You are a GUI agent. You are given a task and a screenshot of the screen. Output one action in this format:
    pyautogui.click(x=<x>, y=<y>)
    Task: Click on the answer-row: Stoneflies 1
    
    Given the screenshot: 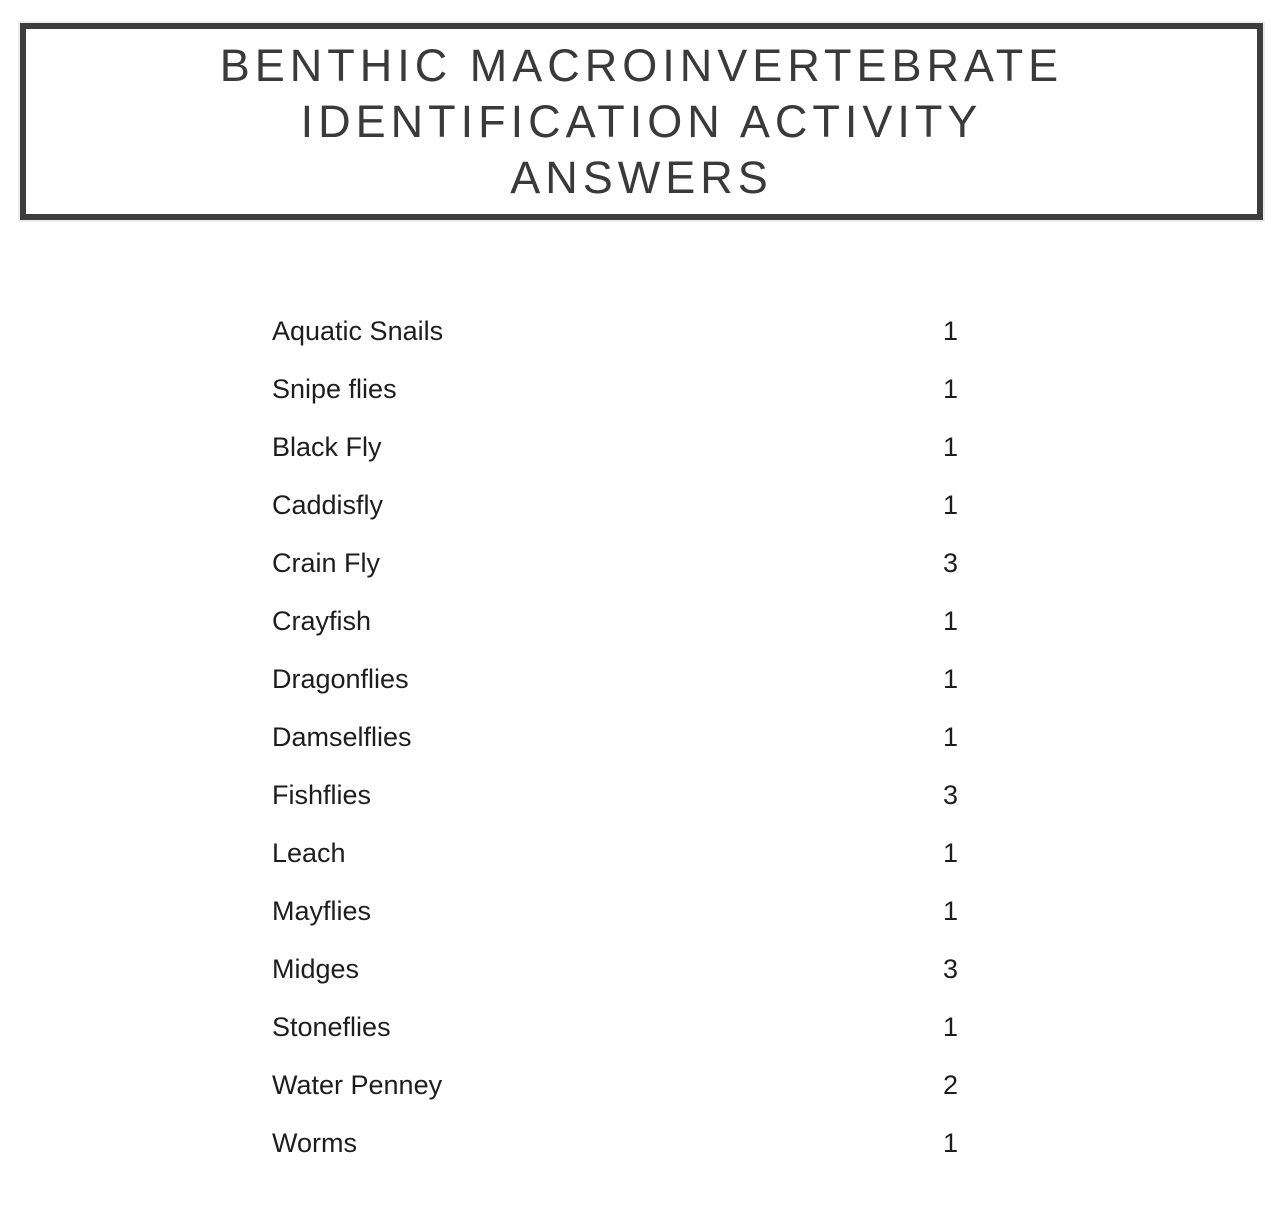 What is the action you would take?
    pyautogui.click(x=640, y=1027)
    